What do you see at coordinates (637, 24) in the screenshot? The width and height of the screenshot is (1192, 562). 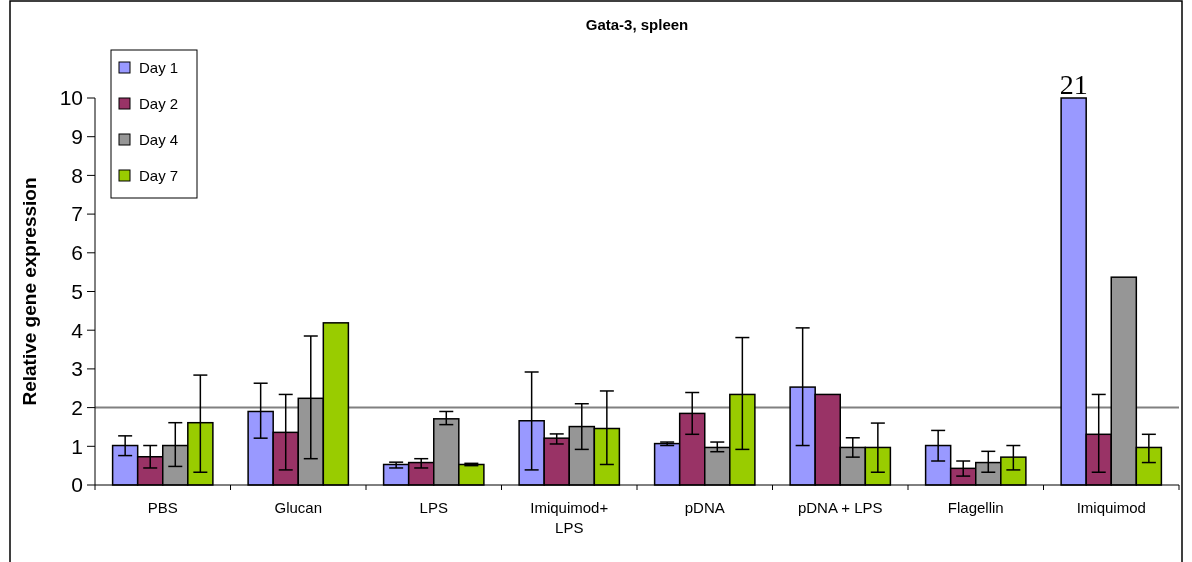 I see `chart-title: Gata-3, spleen` at bounding box center [637, 24].